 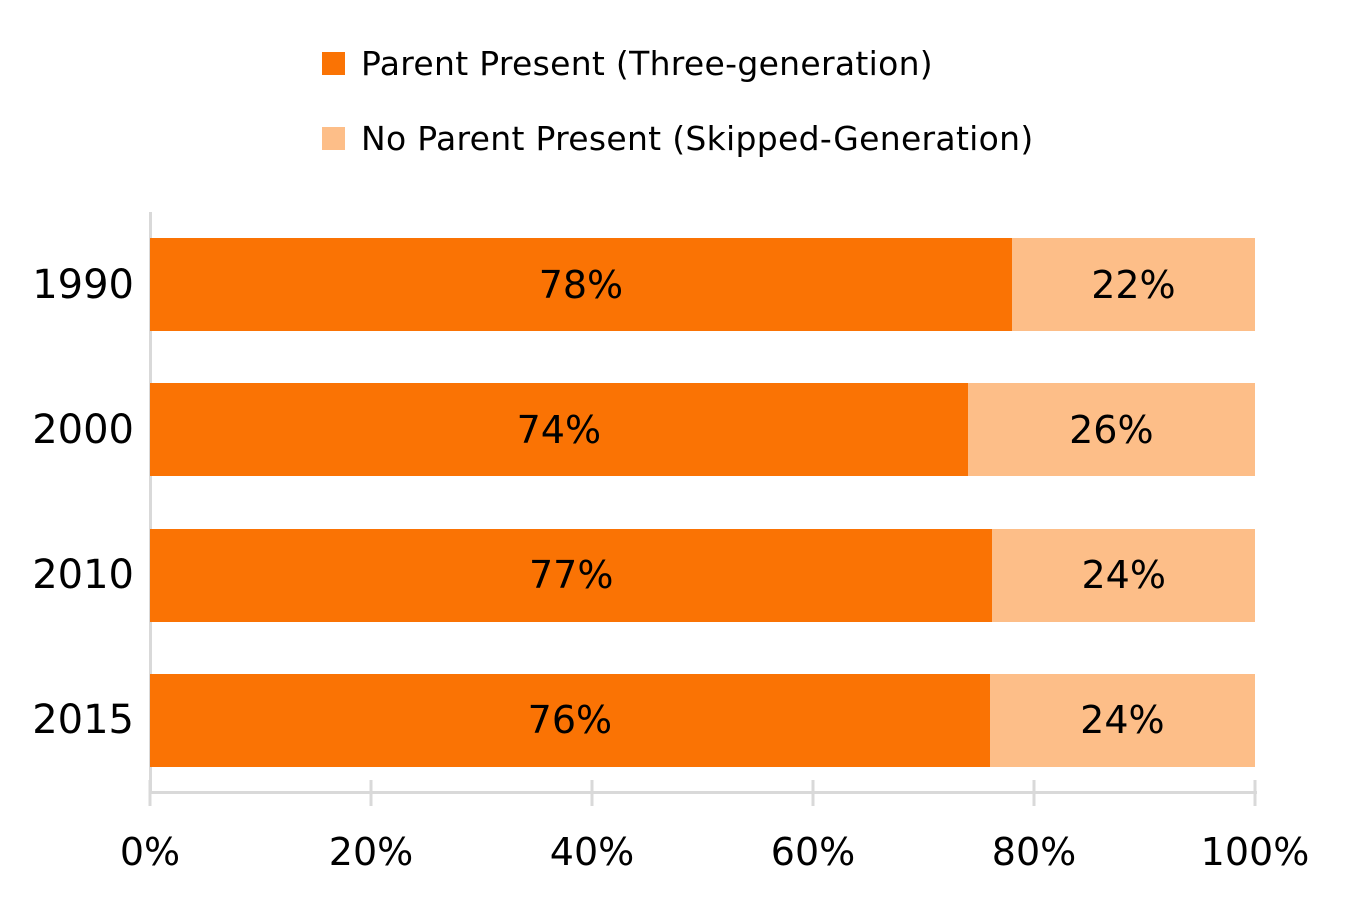 I want to click on bar-row-2010: 2010 77% 24%, so click(x=643, y=575).